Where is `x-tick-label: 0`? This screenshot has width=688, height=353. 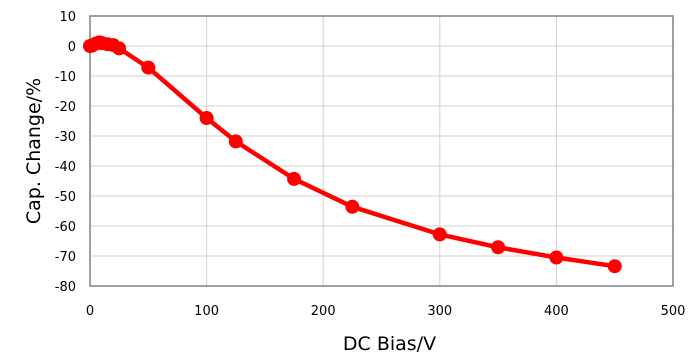 x-tick-label: 0 is located at coordinates (90, 311).